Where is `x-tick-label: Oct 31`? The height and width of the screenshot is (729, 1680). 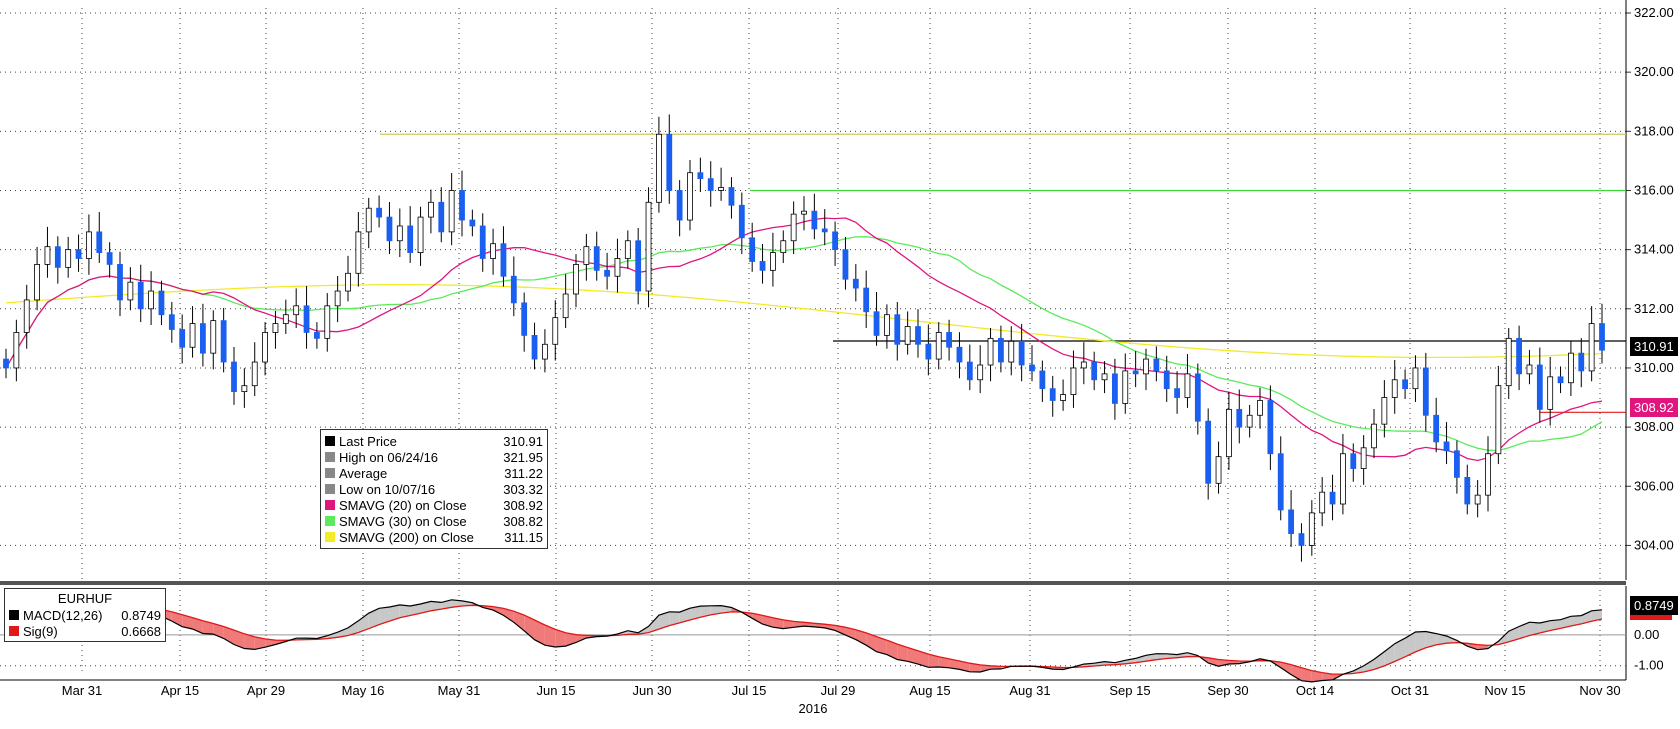 x-tick-label: Oct 31 is located at coordinates (1410, 690).